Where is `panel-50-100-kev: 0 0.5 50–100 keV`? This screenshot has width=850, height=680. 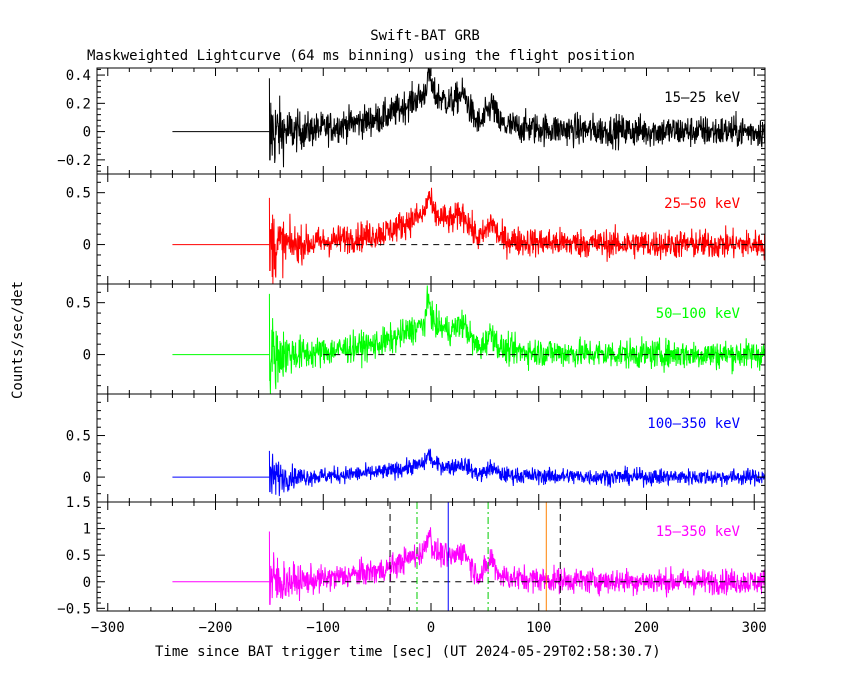
panel-50-100-kev: 0 0.5 50–100 keV is located at coordinates (416, 339).